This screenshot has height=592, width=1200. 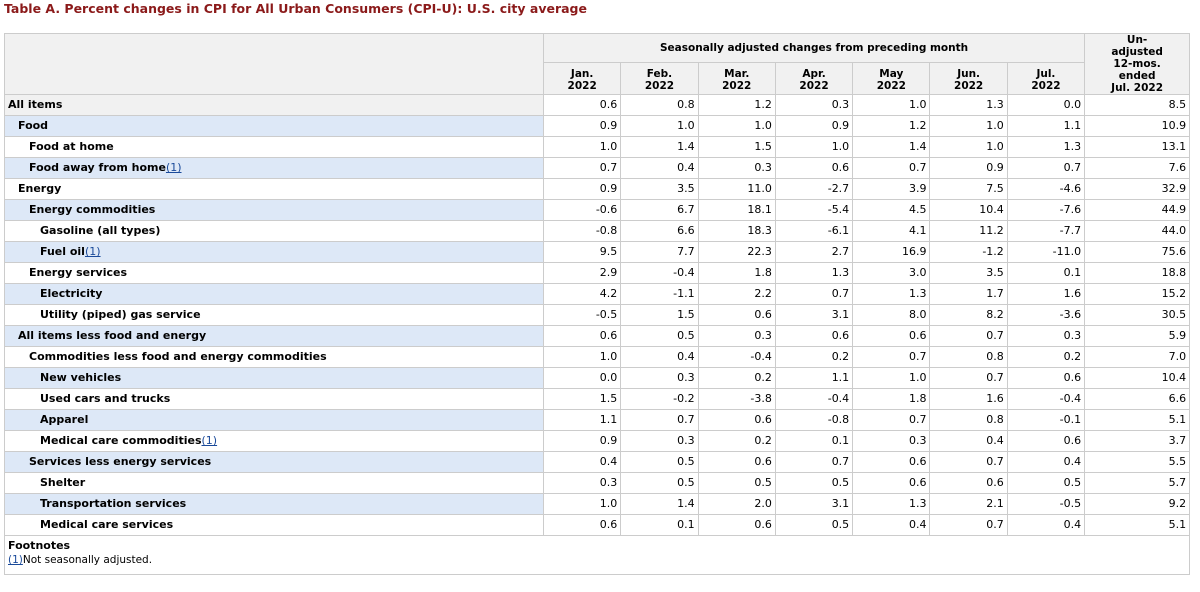 I want to click on cell-value: 10.4, so click(x=1137, y=378).